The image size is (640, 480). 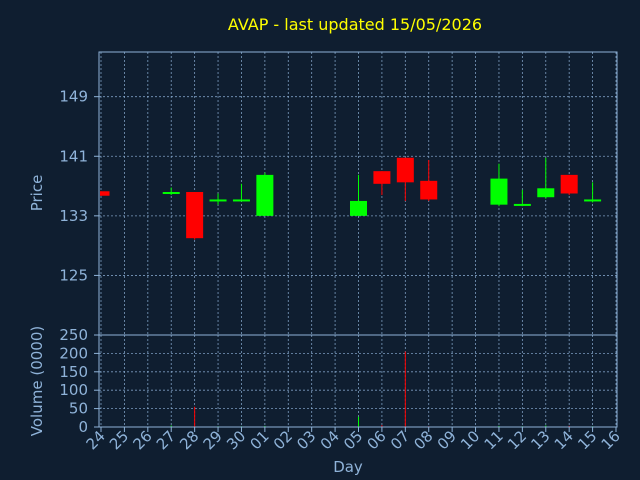 I want to click on volume-axis-label: Volume (0000), so click(x=37, y=381).